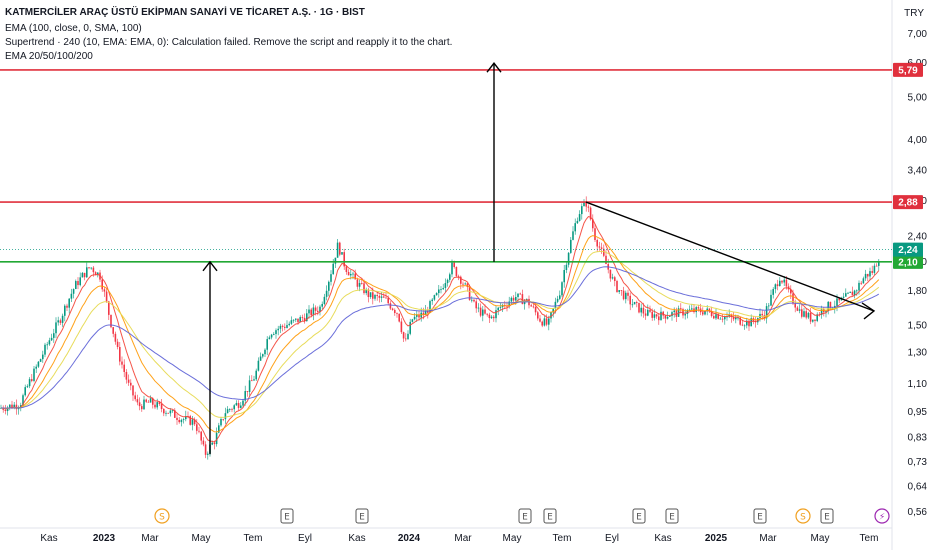  I want to click on x-tick-label: Eyl, so click(612, 538).